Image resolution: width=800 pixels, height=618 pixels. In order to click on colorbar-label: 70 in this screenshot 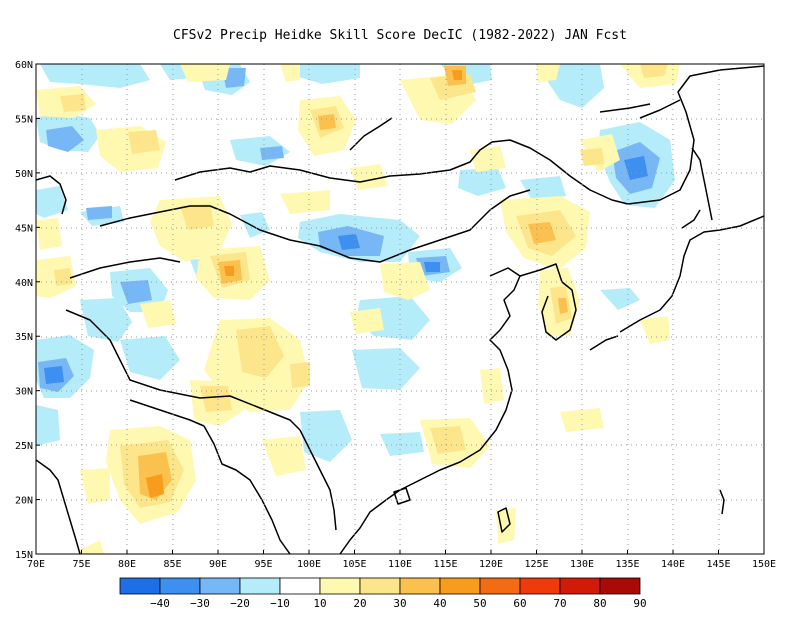, I will do `click(559, 603)`.